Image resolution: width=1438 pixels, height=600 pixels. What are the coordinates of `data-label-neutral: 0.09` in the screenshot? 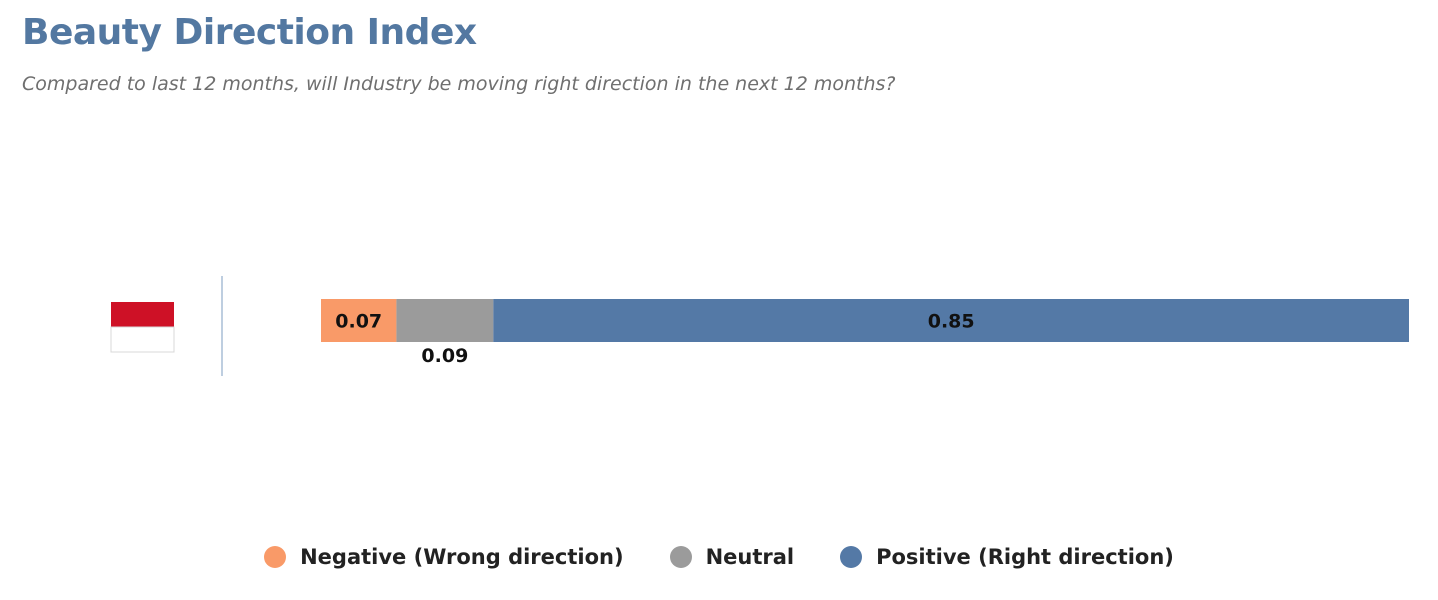 It's located at (444, 356).